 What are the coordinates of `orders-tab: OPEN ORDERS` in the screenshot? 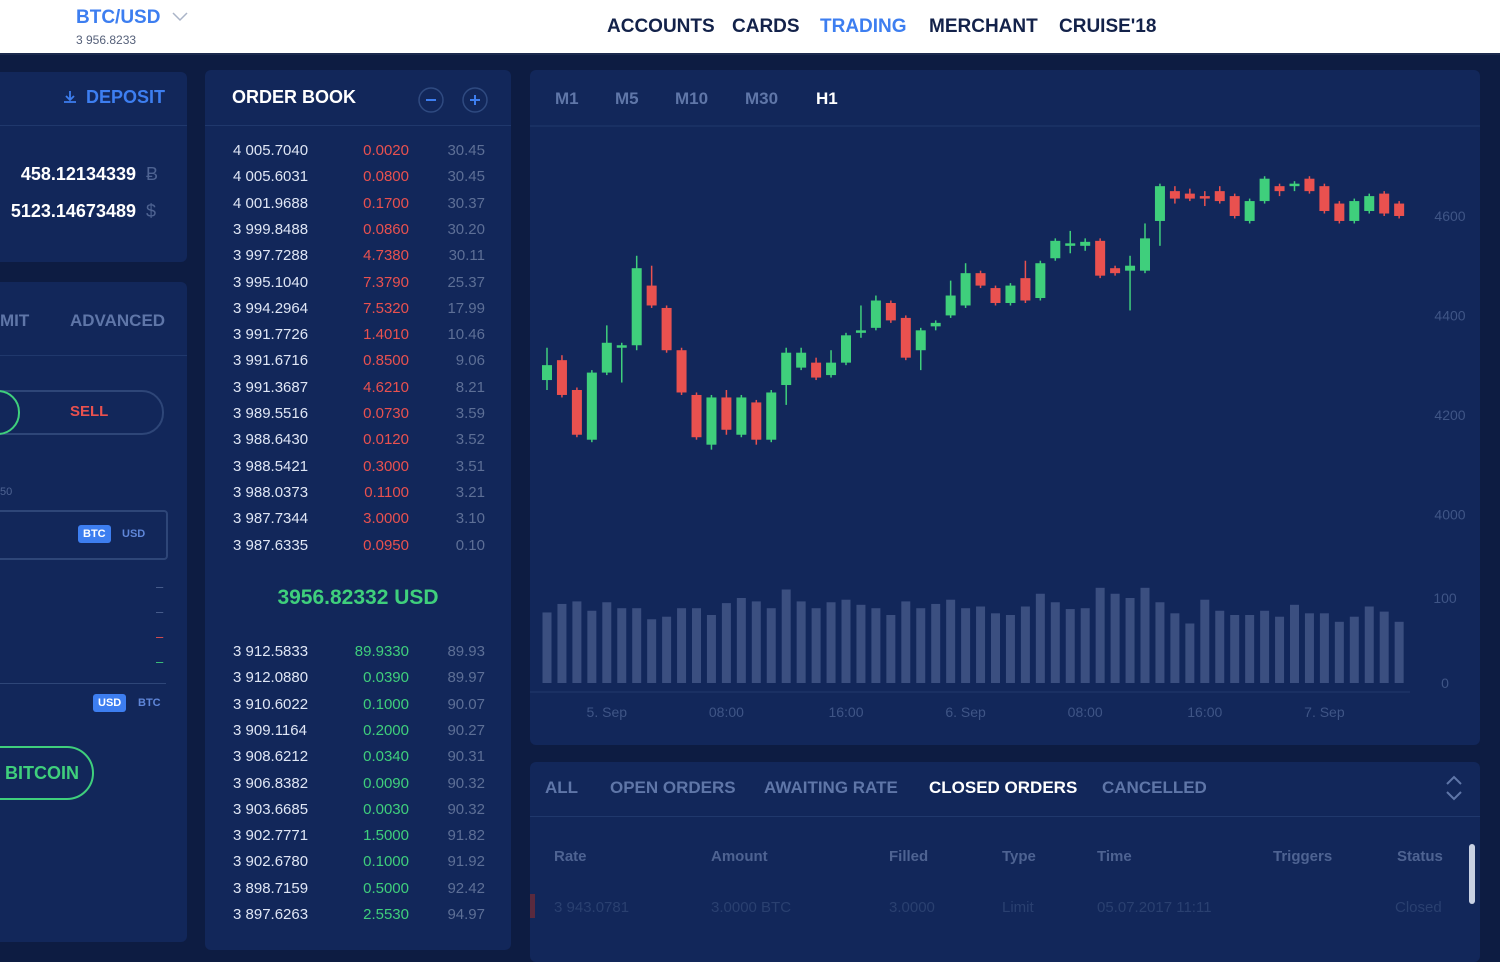 It's located at (673, 787).